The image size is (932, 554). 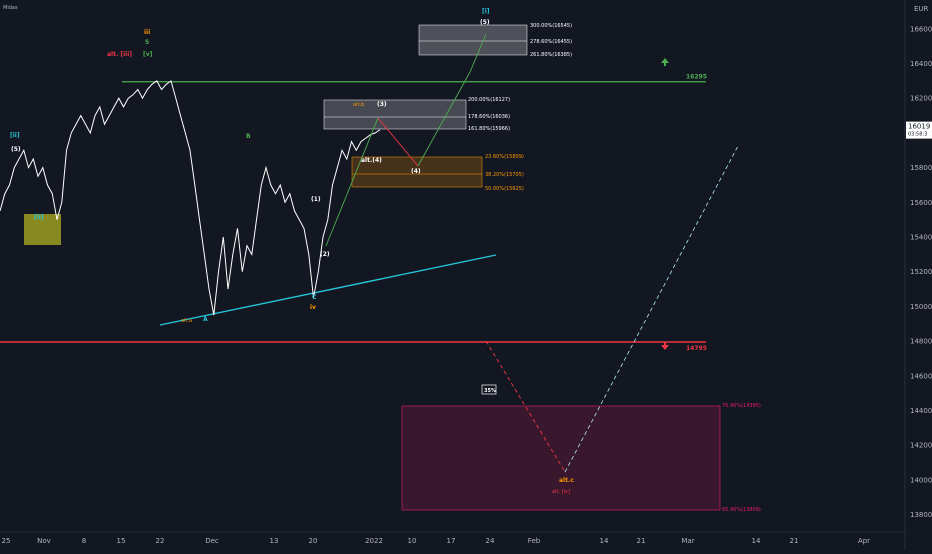 I want to click on probability-badge, so click(x=489, y=389).